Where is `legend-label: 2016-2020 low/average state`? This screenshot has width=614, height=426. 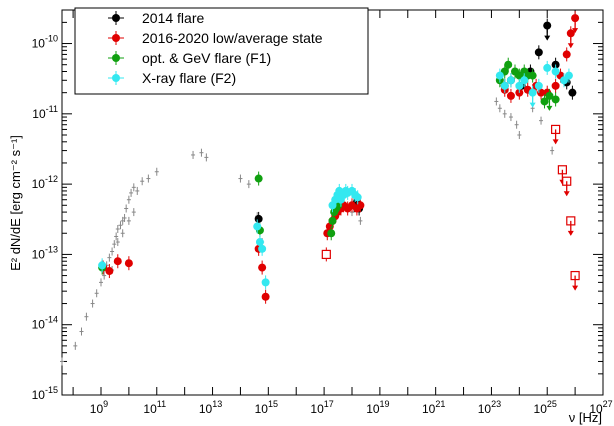
legend-label: 2016-2020 low/average state is located at coordinates (232, 38).